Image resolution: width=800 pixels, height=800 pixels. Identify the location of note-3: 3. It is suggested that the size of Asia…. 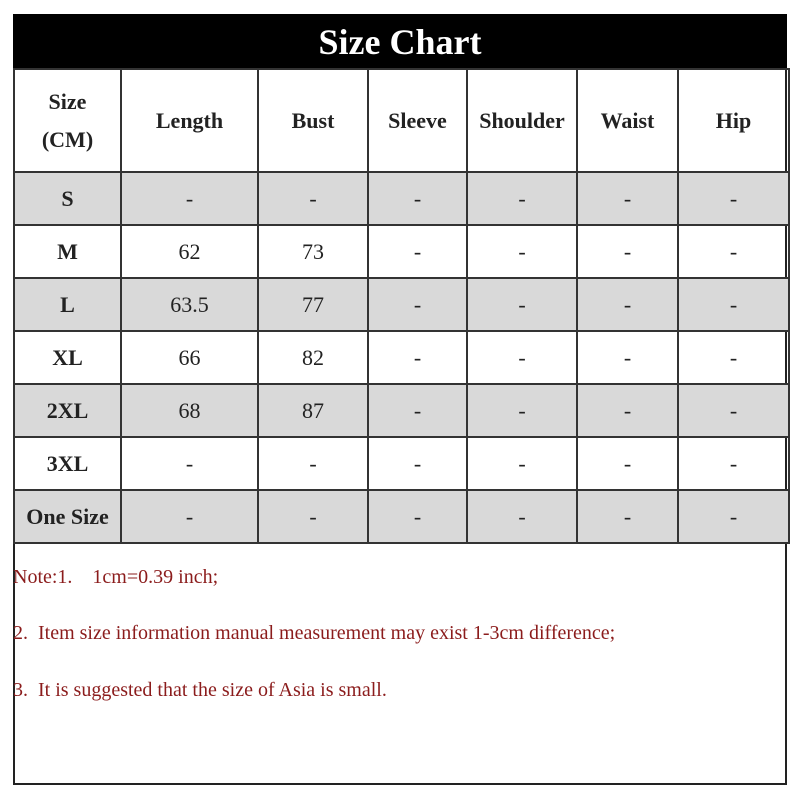
(200, 690).